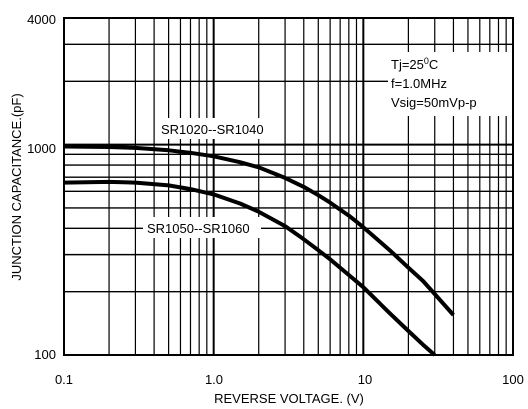 The image size is (528, 409). What do you see at coordinates (45, 354) in the screenshot?
I see `y-tick-label: 100` at bounding box center [45, 354].